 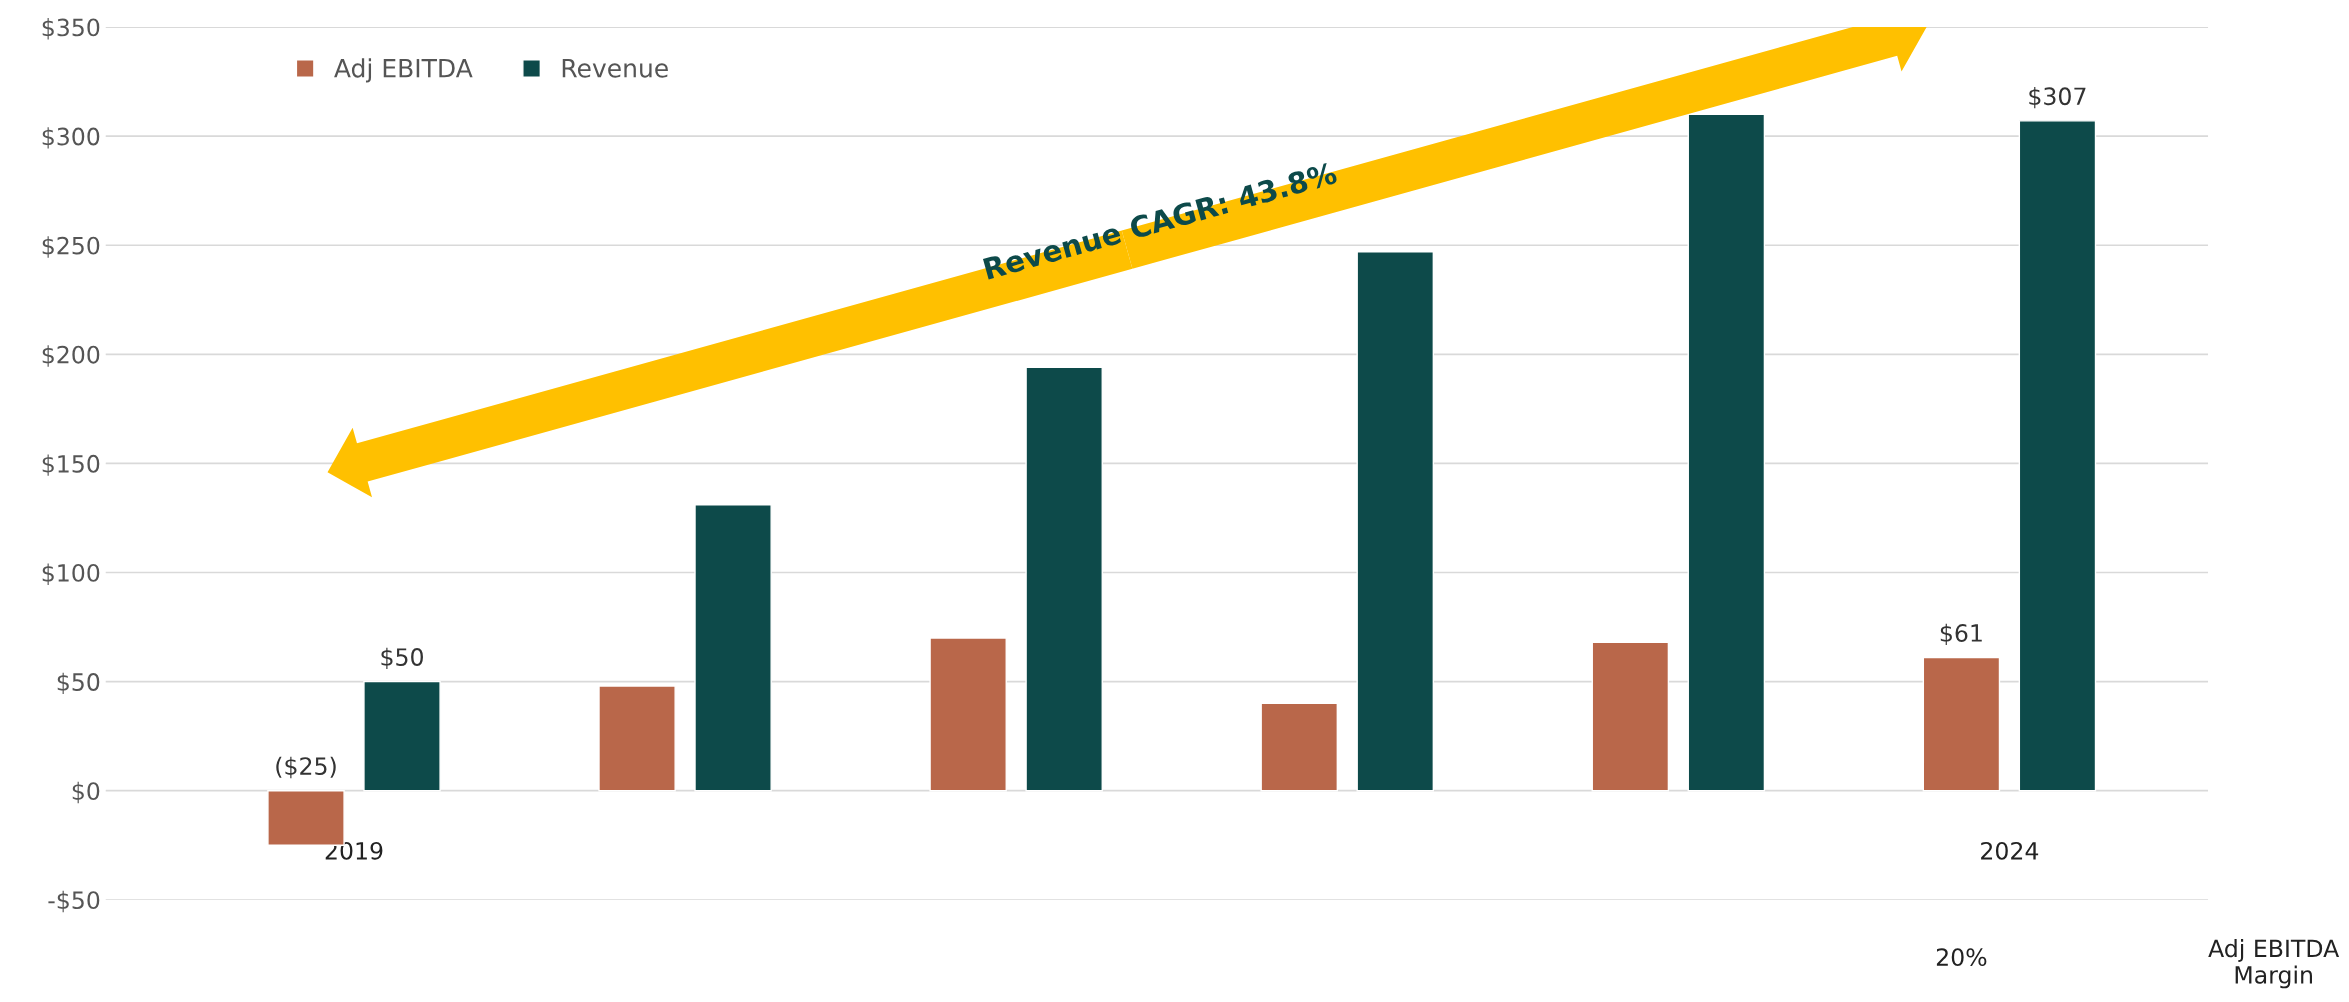 I want to click on x-tick-label: 2024, so click(x=2010, y=850).